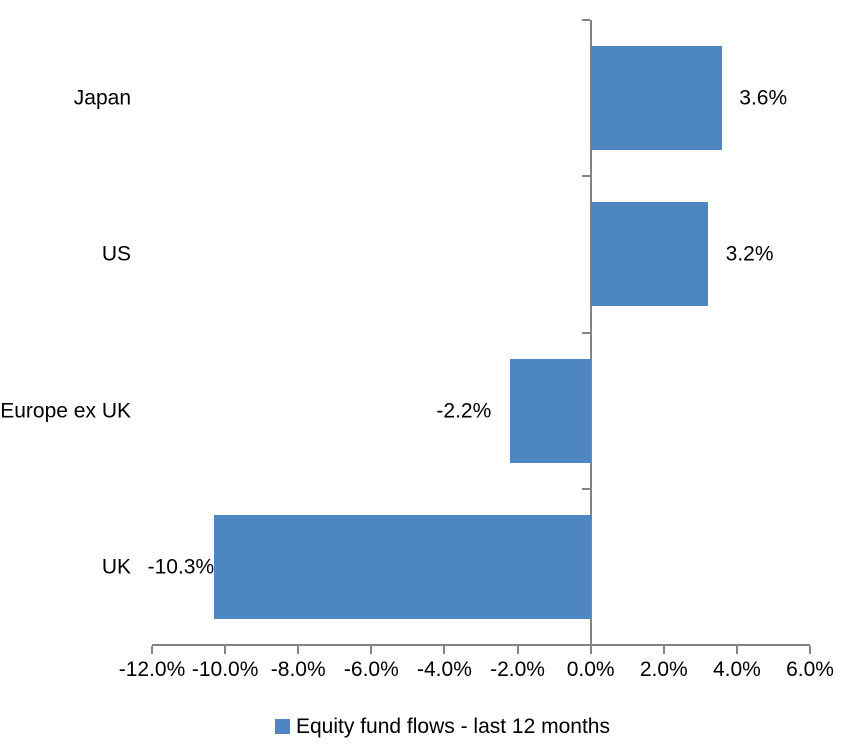 The height and width of the screenshot is (747, 852). What do you see at coordinates (663, 669) in the screenshot?
I see `x-tick-label-2-0: 2.0%` at bounding box center [663, 669].